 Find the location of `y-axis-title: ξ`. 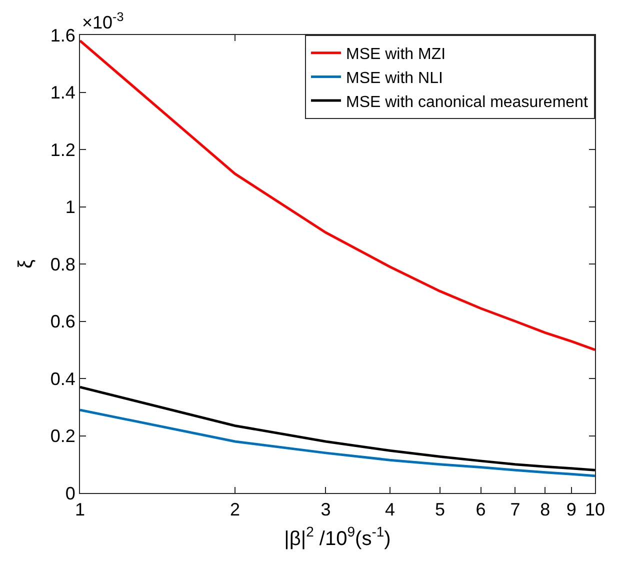

y-axis-title: ξ is located at coordinates (25, 263).